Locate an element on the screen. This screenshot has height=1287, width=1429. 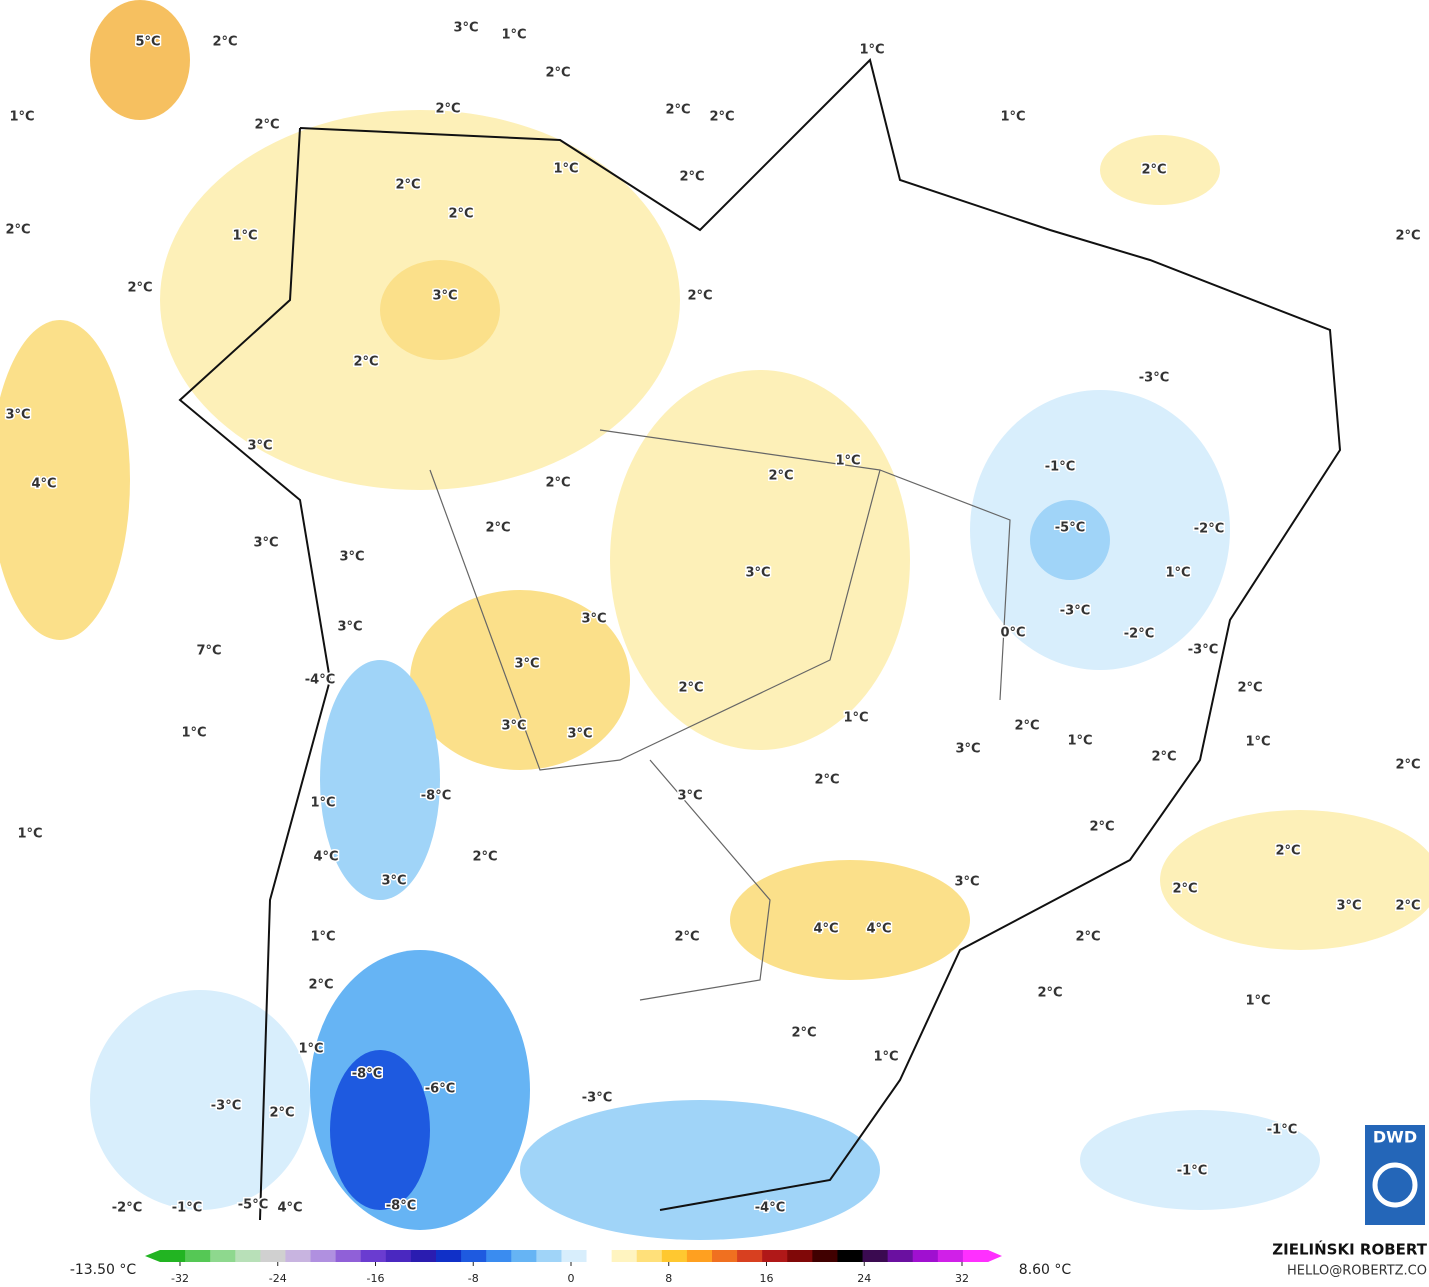
colorbar-min: -13.50 °C is located at coordinates (103, 1270).